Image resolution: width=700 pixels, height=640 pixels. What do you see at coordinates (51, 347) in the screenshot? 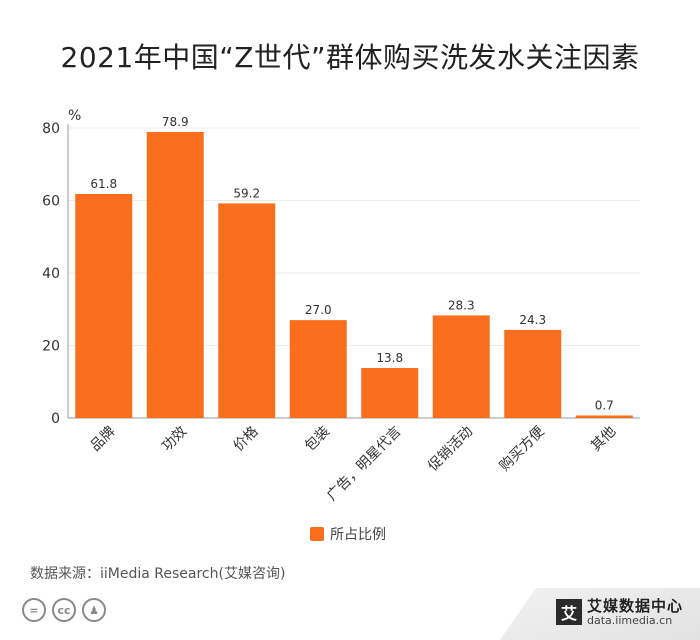
I see `y-tick-label: 20` at bounding box center [51, 347].